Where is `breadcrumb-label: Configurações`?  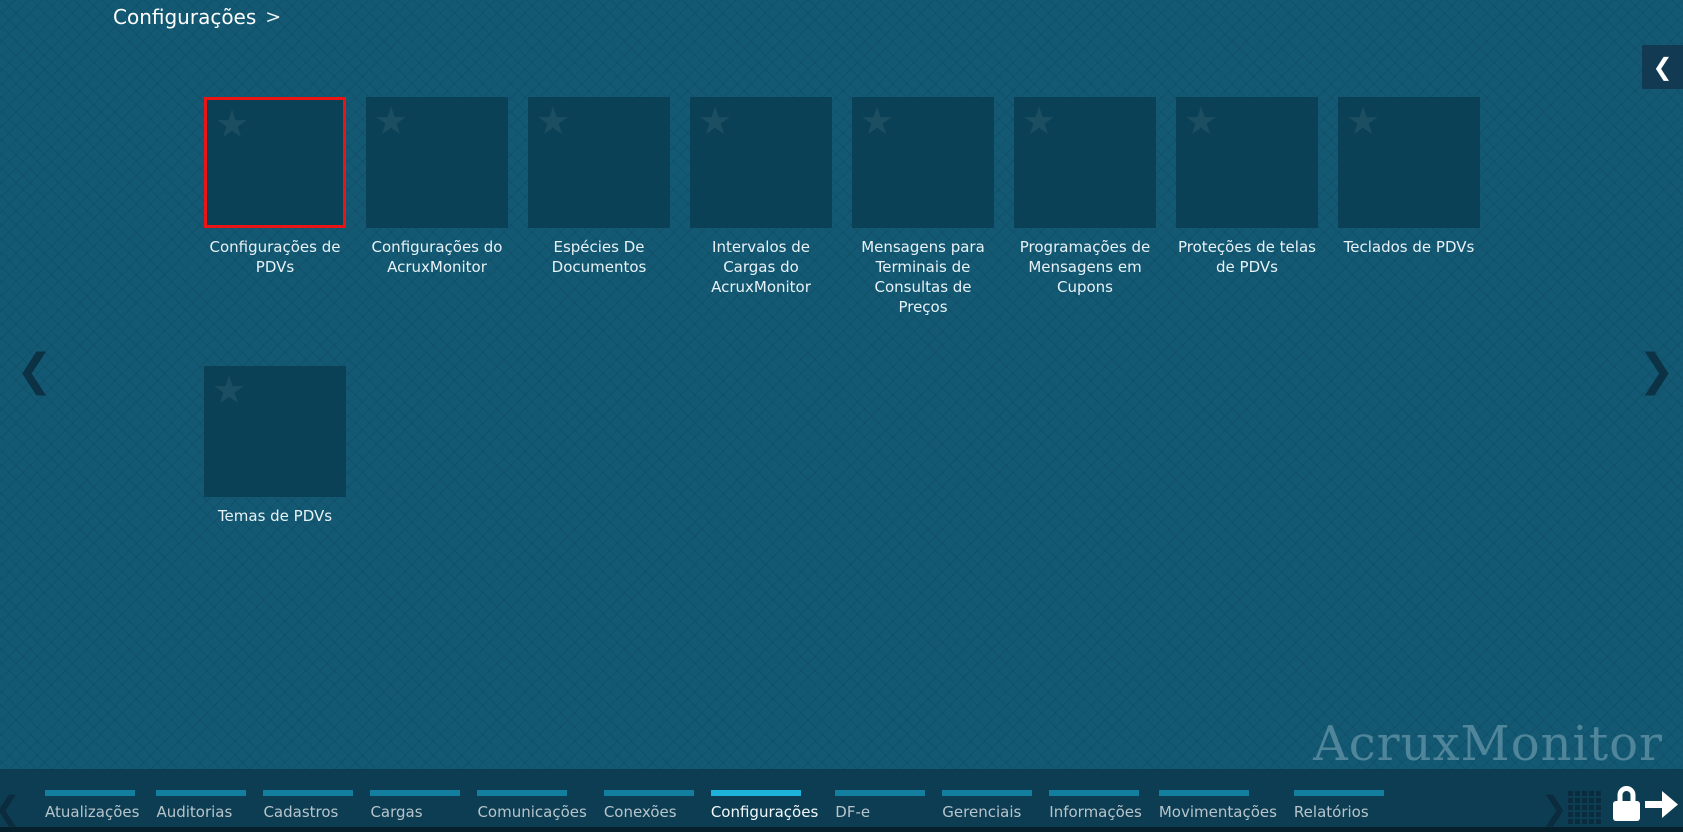 breadcrumb-label: Configurações is located at coordinates (185, 17).